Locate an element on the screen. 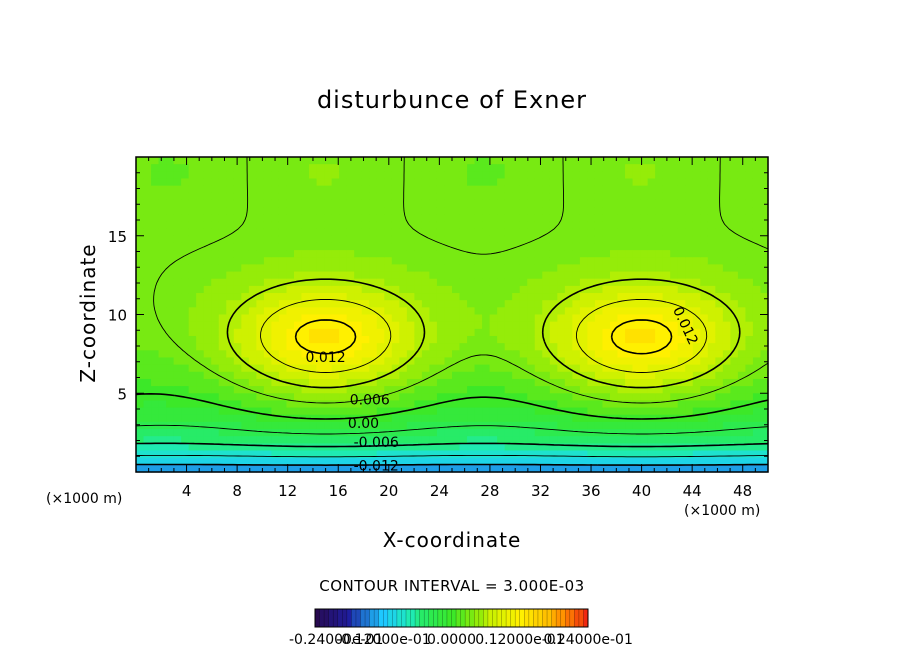  y-tick-label: 15 is located at coordinates (117, 237).